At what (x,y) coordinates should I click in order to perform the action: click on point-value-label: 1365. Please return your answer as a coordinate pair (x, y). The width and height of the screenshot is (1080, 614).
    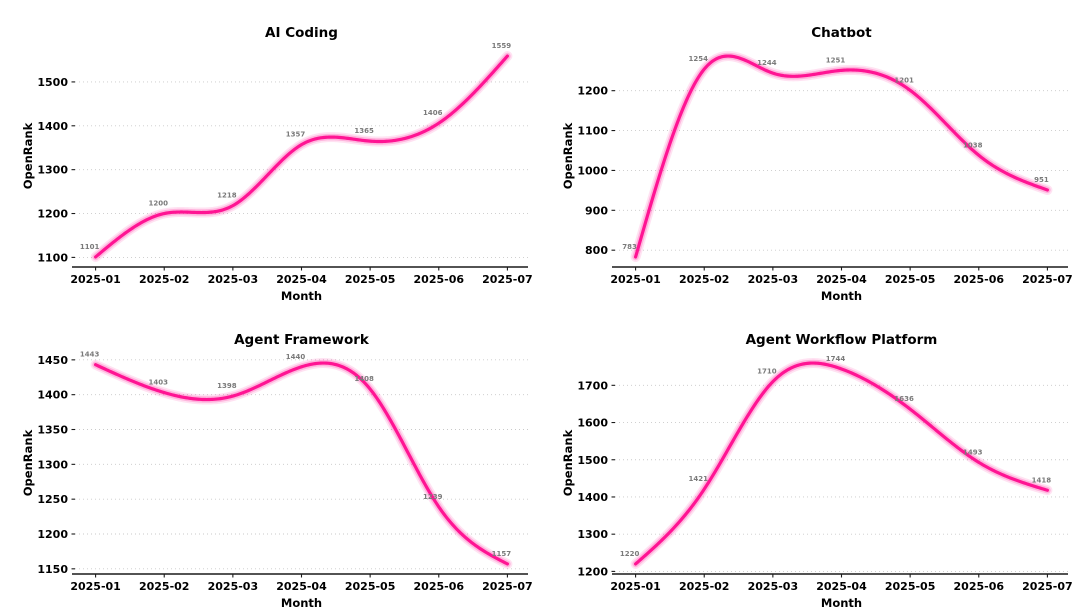
    Looking at the image, I should click on (364, 131).